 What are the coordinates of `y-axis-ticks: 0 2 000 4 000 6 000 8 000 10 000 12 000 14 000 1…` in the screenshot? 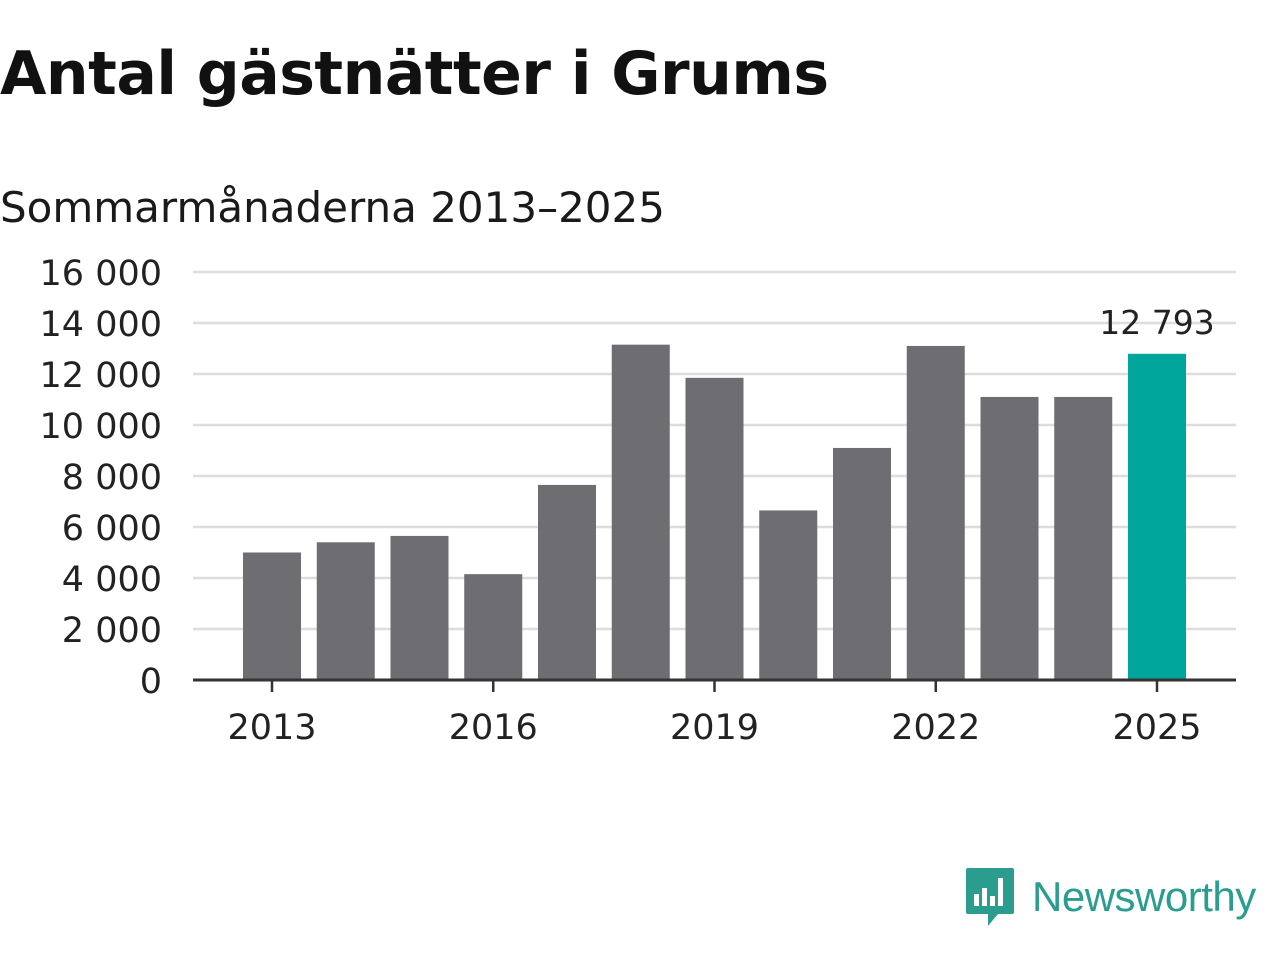 It's located at (101, 478).